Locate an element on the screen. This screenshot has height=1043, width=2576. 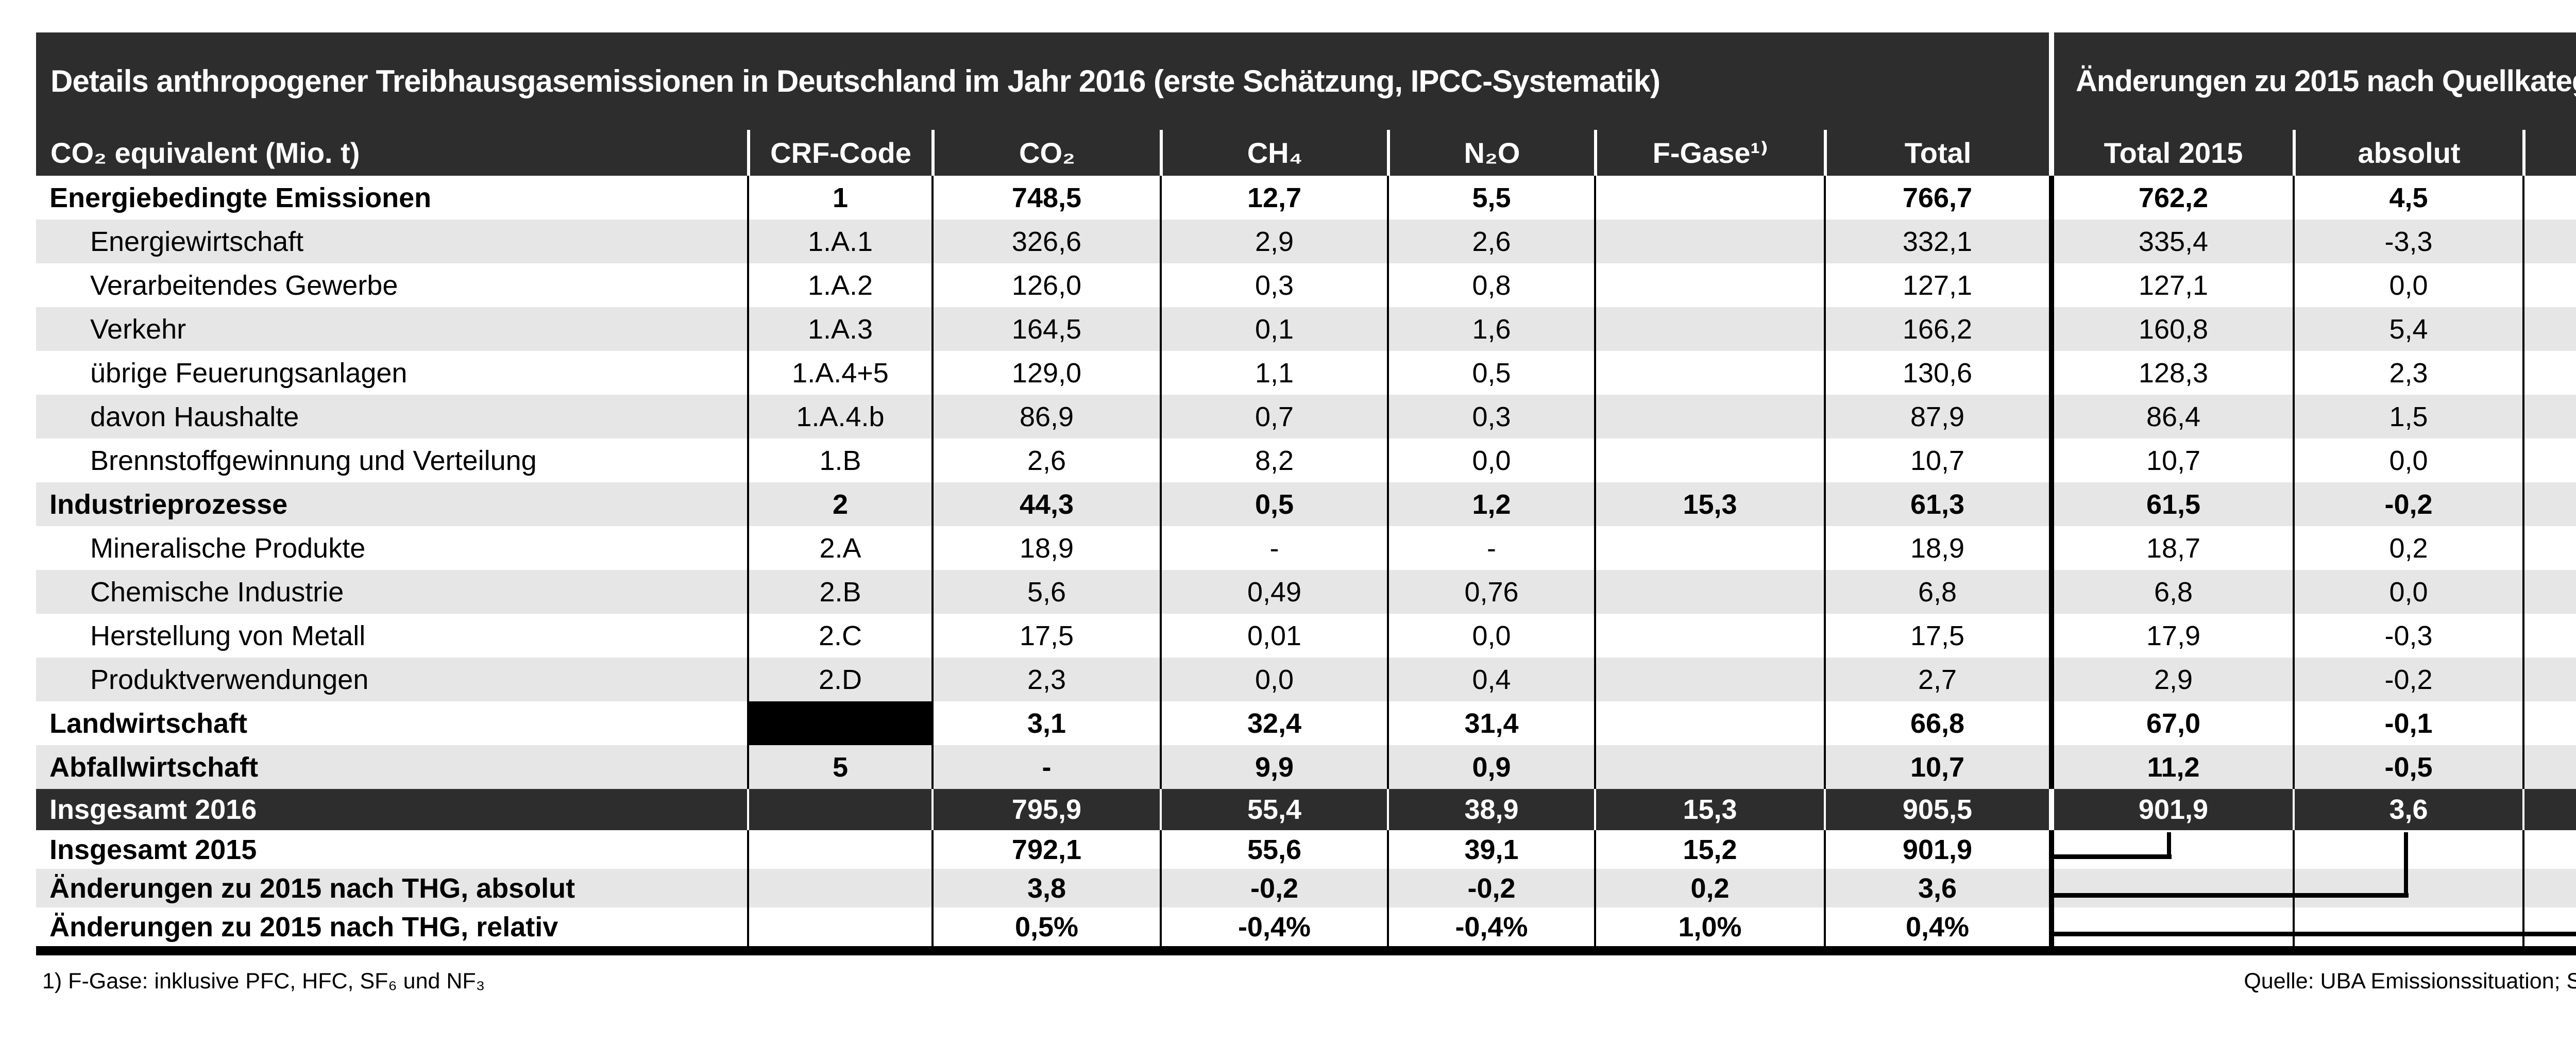
absolut-value-cell: -0,5 is located at coordinates (2407, 767).